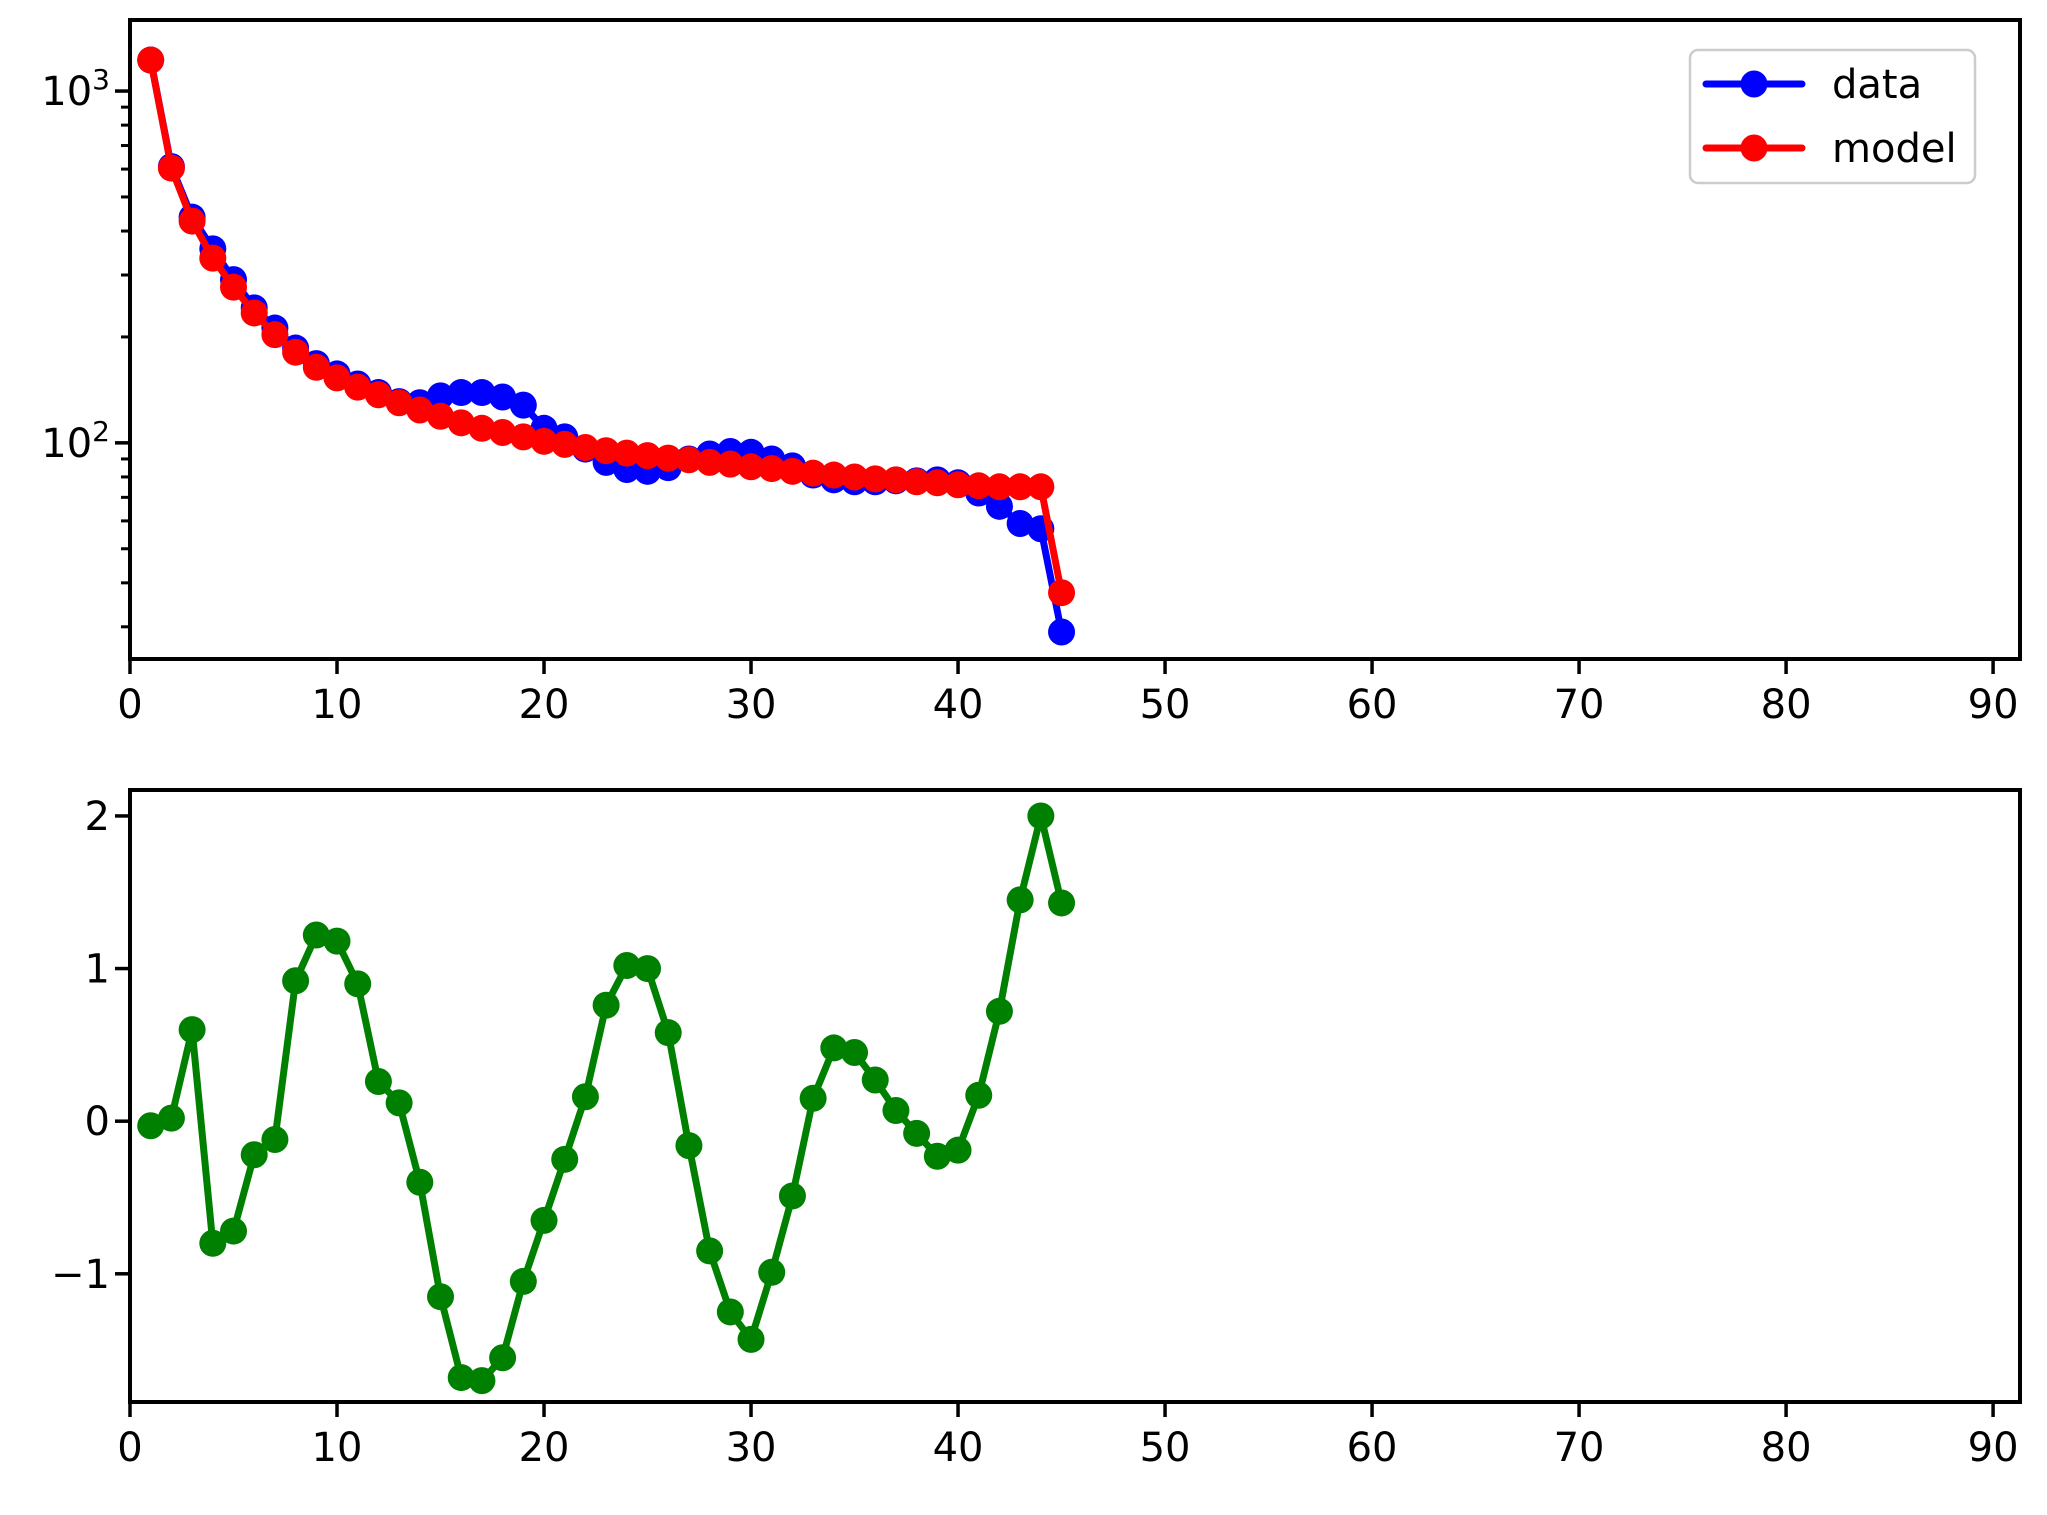 Image resolution: width=2047 pixels, height=1515 pixels. What do you see at coordinates (1894, 149) in the screenshot?
I see `legend-label: model` at bounding box center [1894, 149].